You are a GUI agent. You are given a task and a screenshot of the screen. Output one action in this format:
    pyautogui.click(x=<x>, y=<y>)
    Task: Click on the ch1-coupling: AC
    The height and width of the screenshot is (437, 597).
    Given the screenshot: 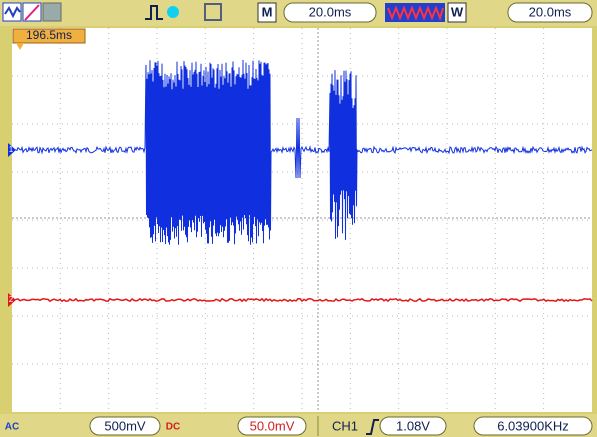 What is the action you would take?
    pyautogui.click(x=12, y=427)
    